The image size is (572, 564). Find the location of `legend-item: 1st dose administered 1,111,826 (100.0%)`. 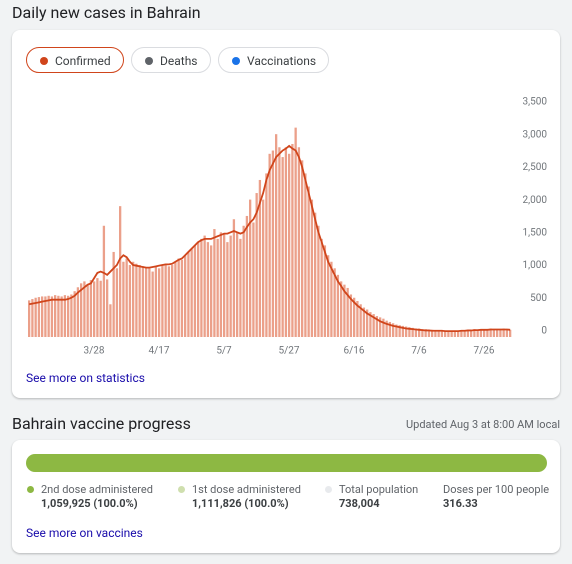

legend-item: 1st dose administered 1,111,826 (100.0%) is located at coordinates (239, 496).